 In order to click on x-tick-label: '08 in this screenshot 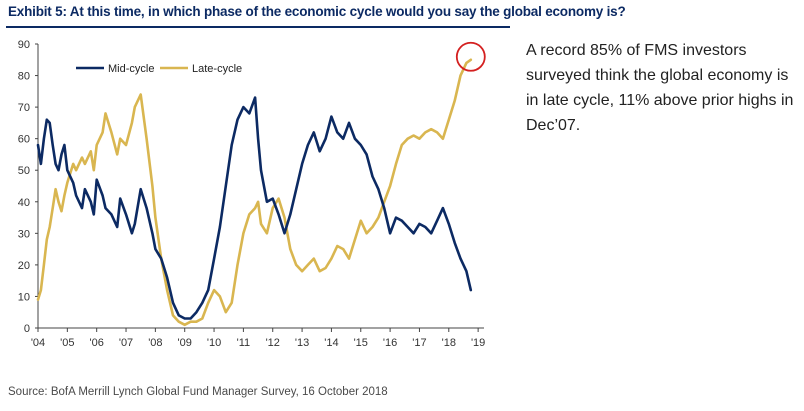, I will do `click(155, 343)`.